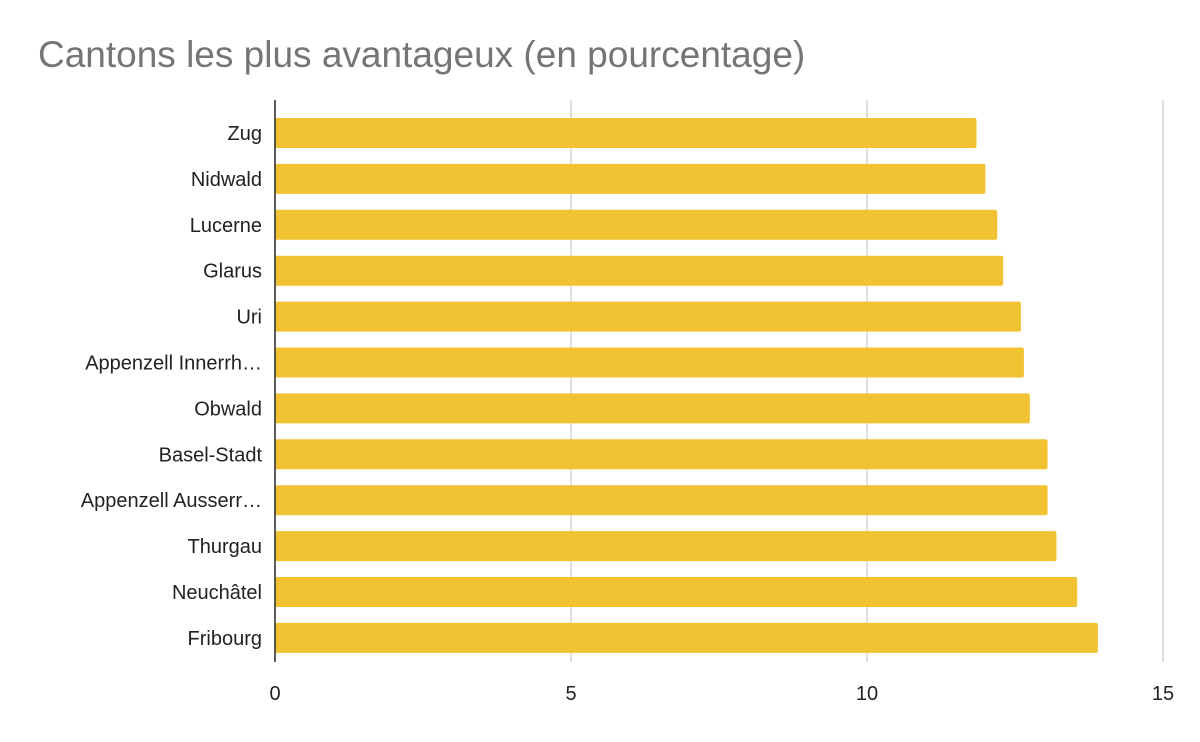 The height and width of the screenshot is (742, 1200). Describe the element at coordinates (721, 694) in the screenshot. I see `x-tick-labels: 0 5 10 15` at that location.